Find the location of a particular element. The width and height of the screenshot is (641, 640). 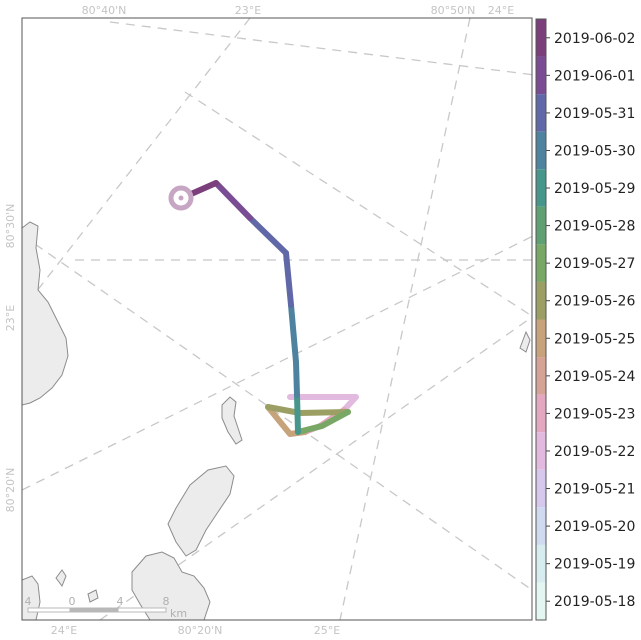

start-marker-center is located at coordinates (181, 198).